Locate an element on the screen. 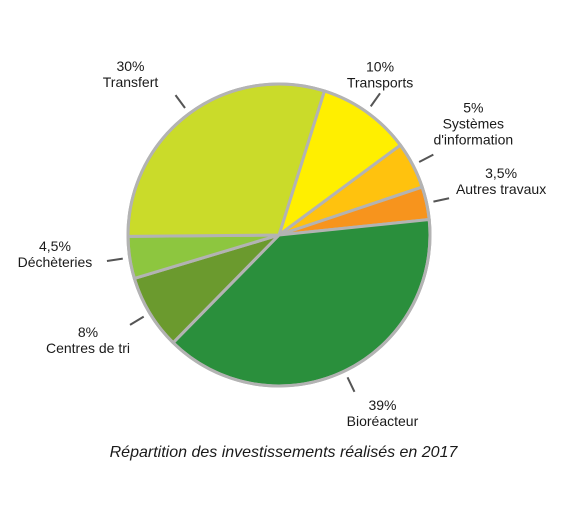 The image size is (567, 511). slice-label: 3,5% Autres travaux is located at coordinates (501, 181).